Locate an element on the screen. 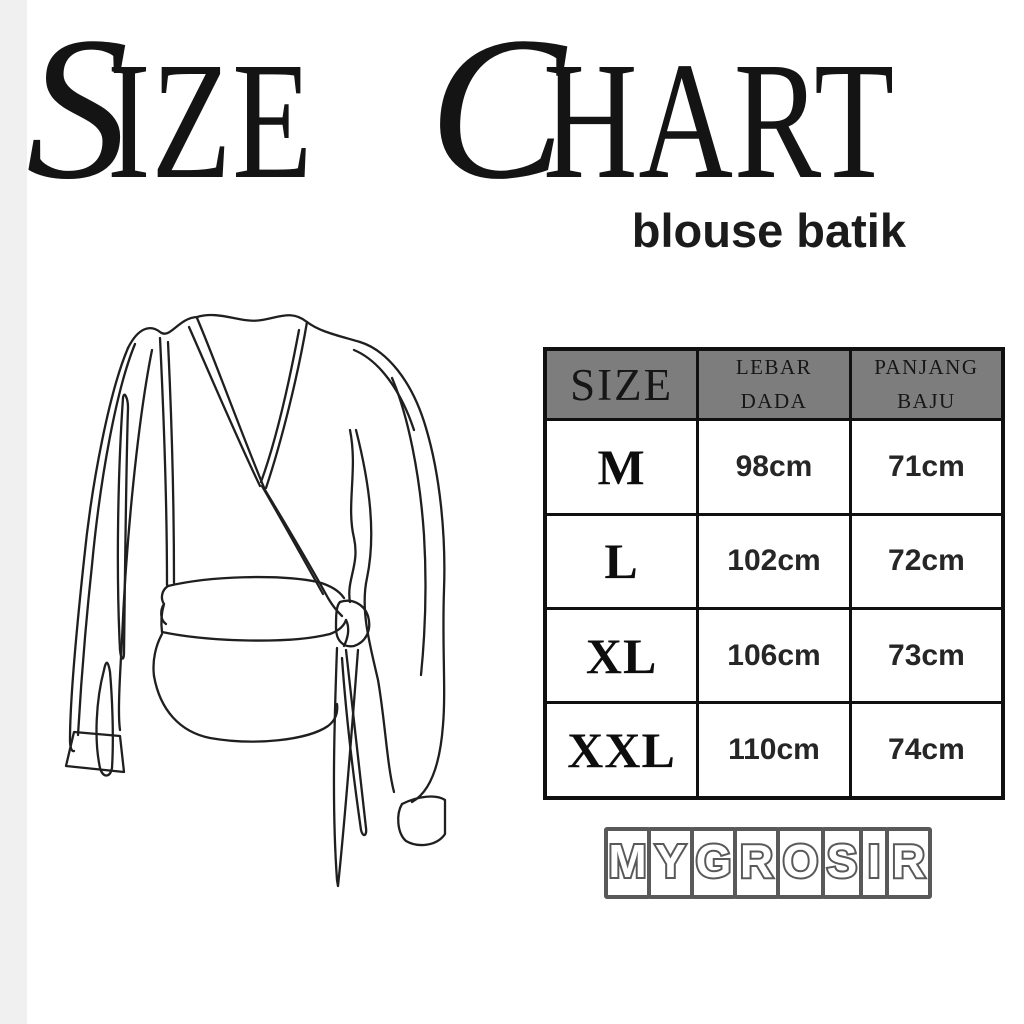 Image resolution: width=1024 pixels, height=1024 pixels. column-header-panjang-baju: PANJANG BAJU is located at coordinates (926, 384).